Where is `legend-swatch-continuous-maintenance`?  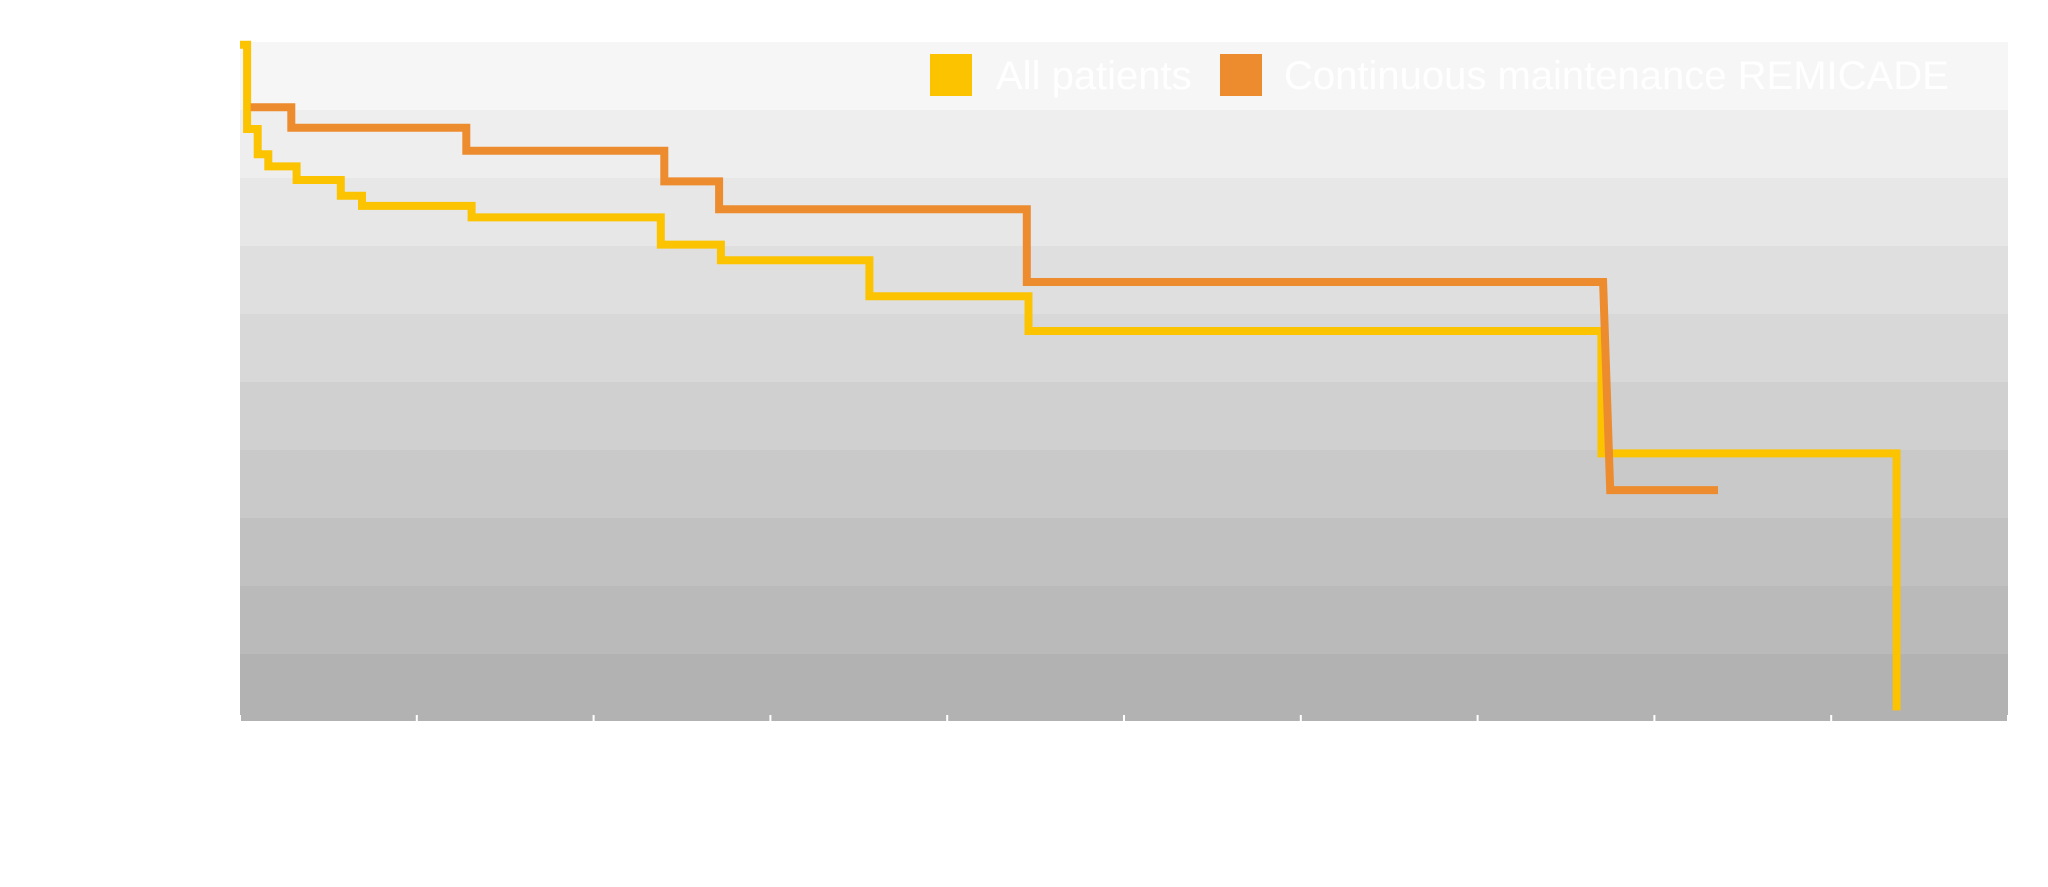
legend-swatch-continuous-maintenance is located at coordinates (1241, 75).